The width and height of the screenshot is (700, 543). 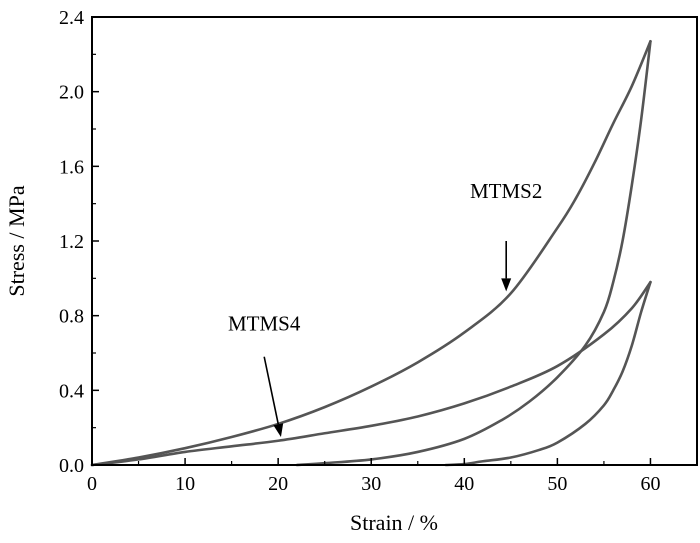 I want to click on x-tick-label: 60, so click(x=650, y=484).